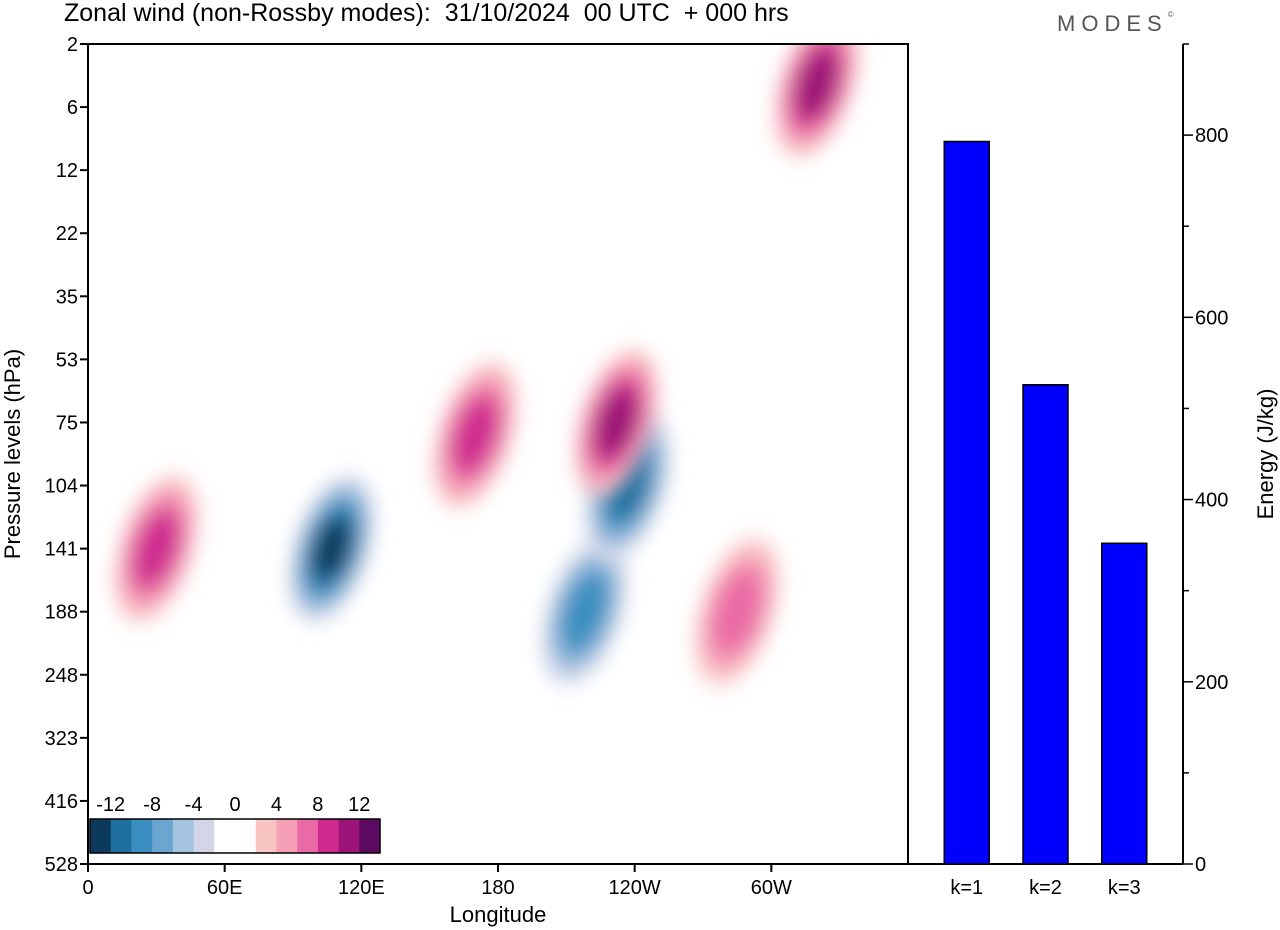 The image size is (1280, 930). Describe the element at coordinates (67, 234) in the screenshot. I see `y-tick-label: 22` at that location.